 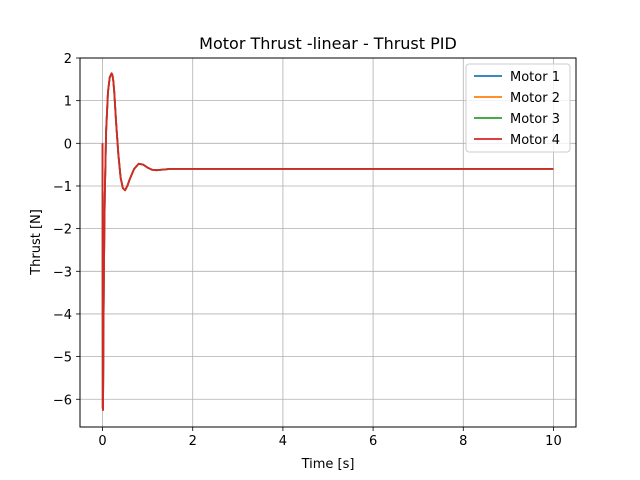 What do you see at coordinates (535, 98) in the screenshot?
I see `legend-label: Motor 2` at bounding box center [535, 98].